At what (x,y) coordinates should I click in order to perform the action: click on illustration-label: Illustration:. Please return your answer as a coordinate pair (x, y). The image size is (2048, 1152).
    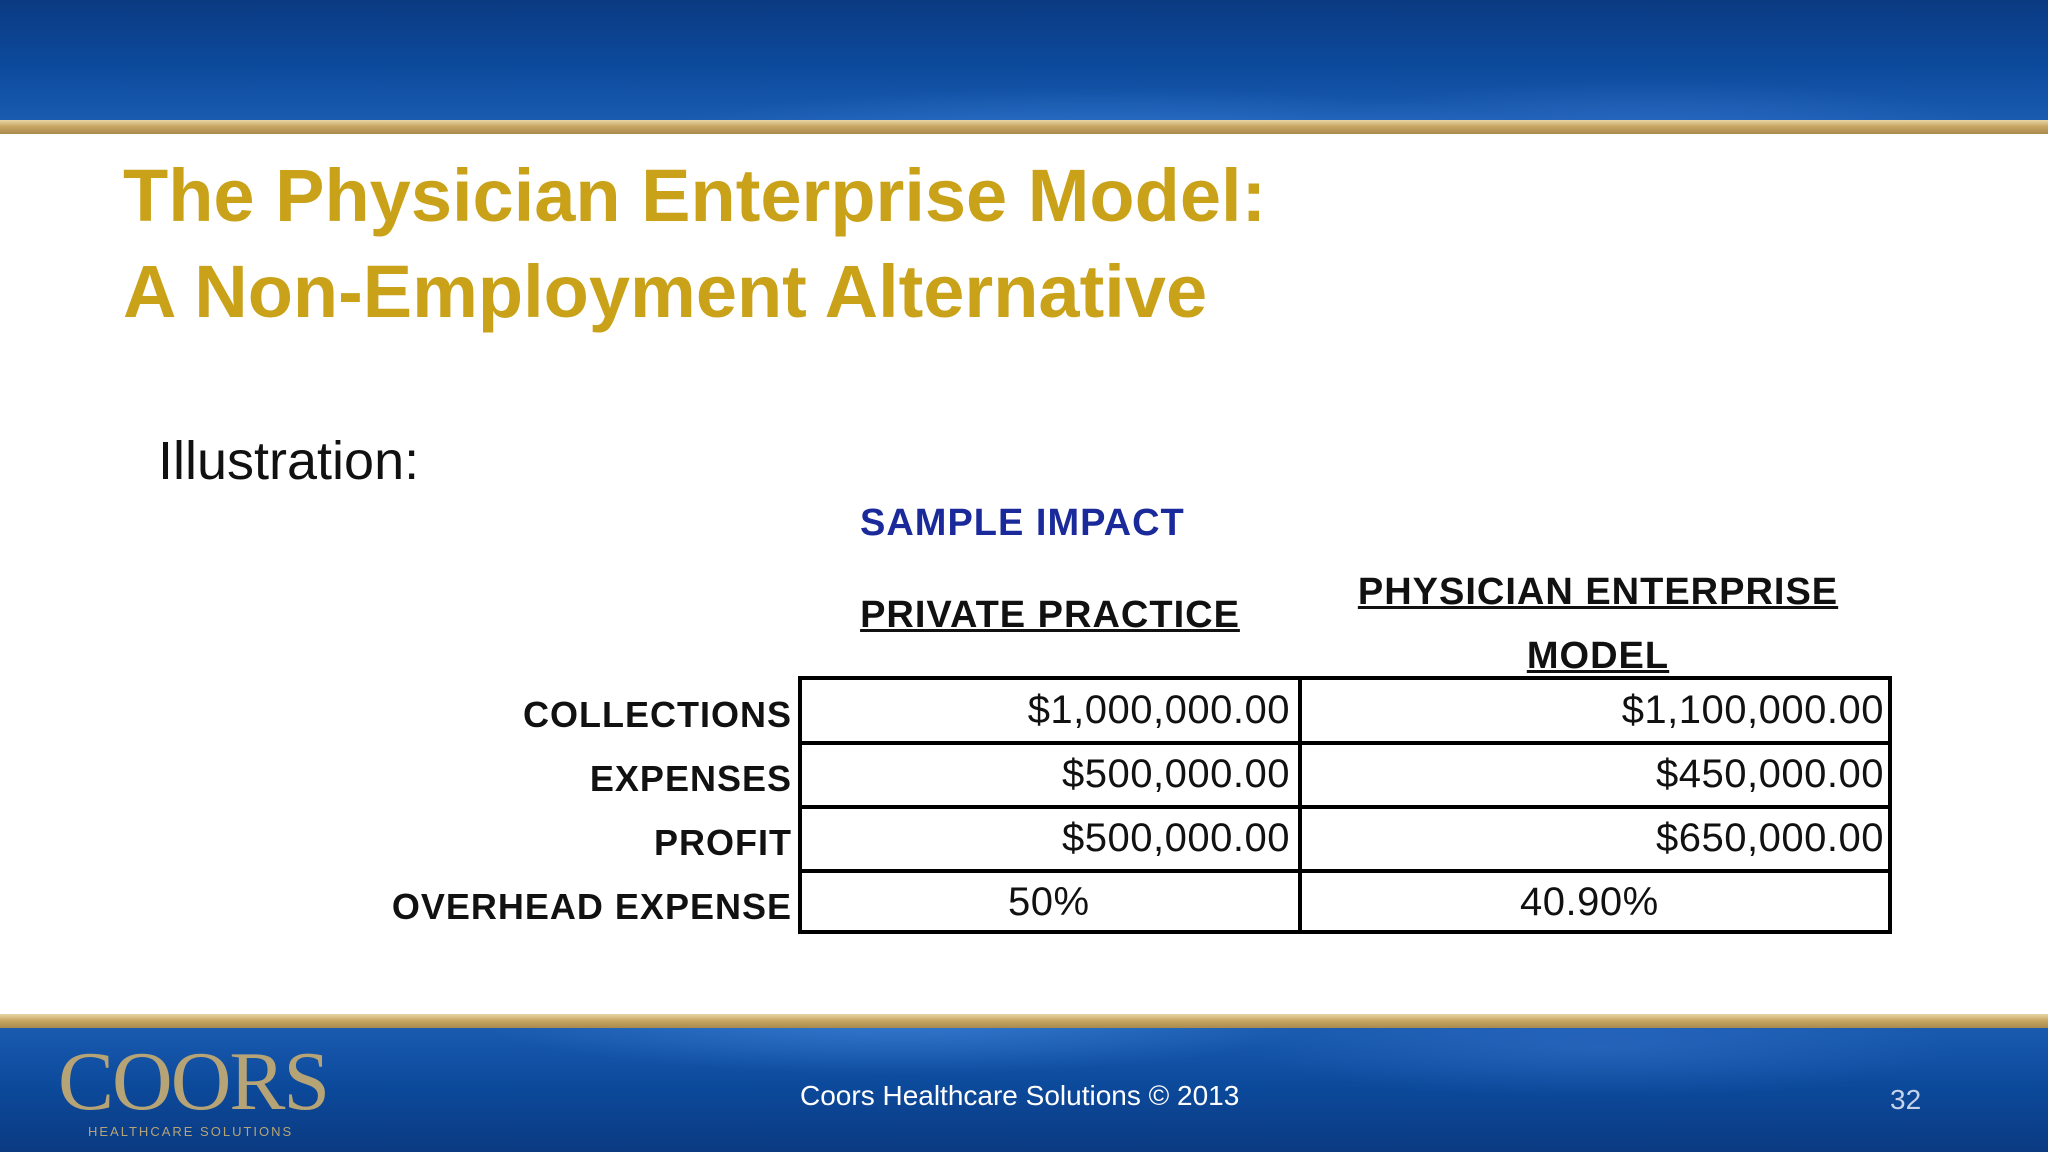
    Looking at the image, I should click on (289, 461).